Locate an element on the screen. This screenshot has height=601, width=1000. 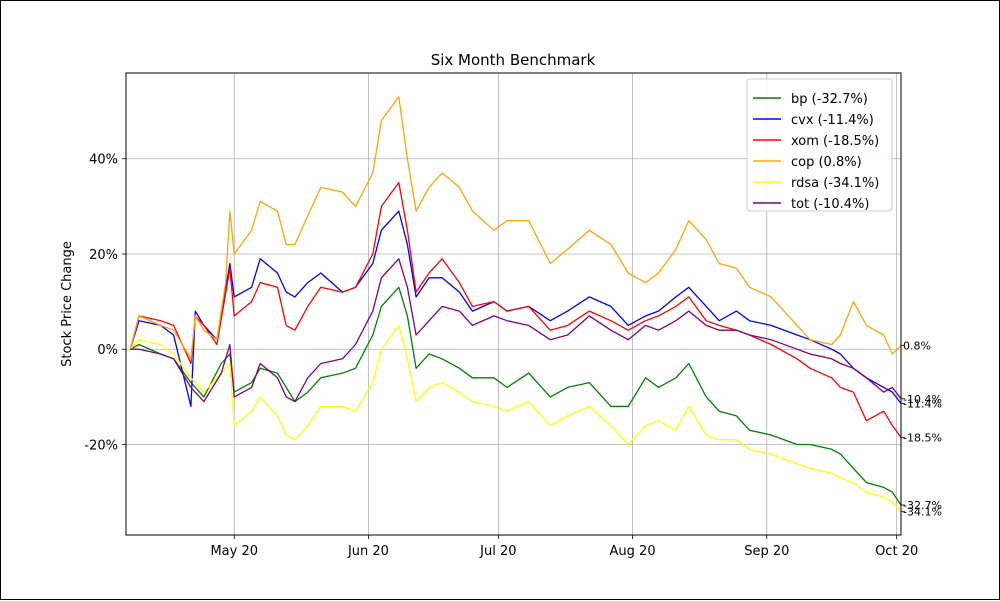
end-label: -34.1% is located at coordinates (922, 512).